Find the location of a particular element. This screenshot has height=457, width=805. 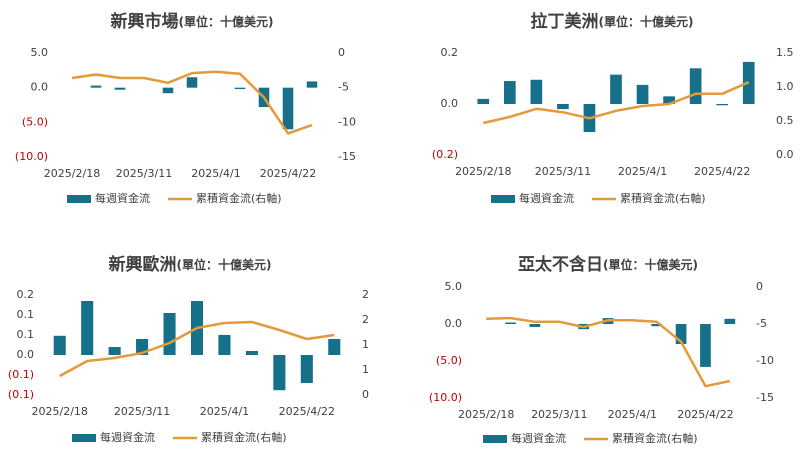

chart-title: 拉丁美洲(單位：十億美元) is located at coordinates (612, 21).